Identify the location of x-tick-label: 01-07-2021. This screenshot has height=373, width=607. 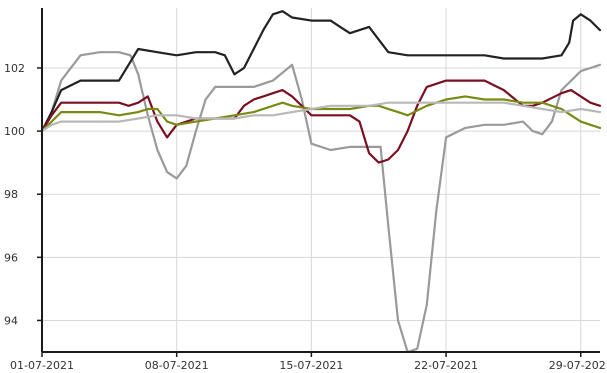
(42, 365).